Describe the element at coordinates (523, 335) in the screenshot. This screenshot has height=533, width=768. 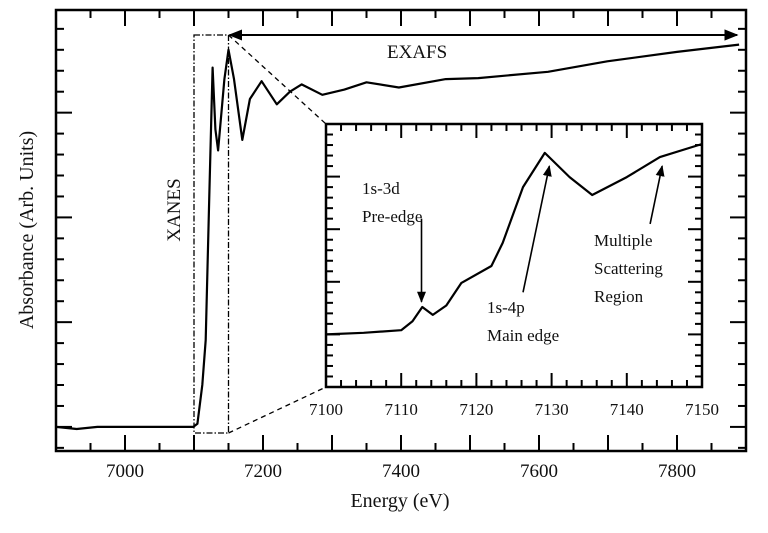
I see `inset-annotation-text: Main edge` at that location.